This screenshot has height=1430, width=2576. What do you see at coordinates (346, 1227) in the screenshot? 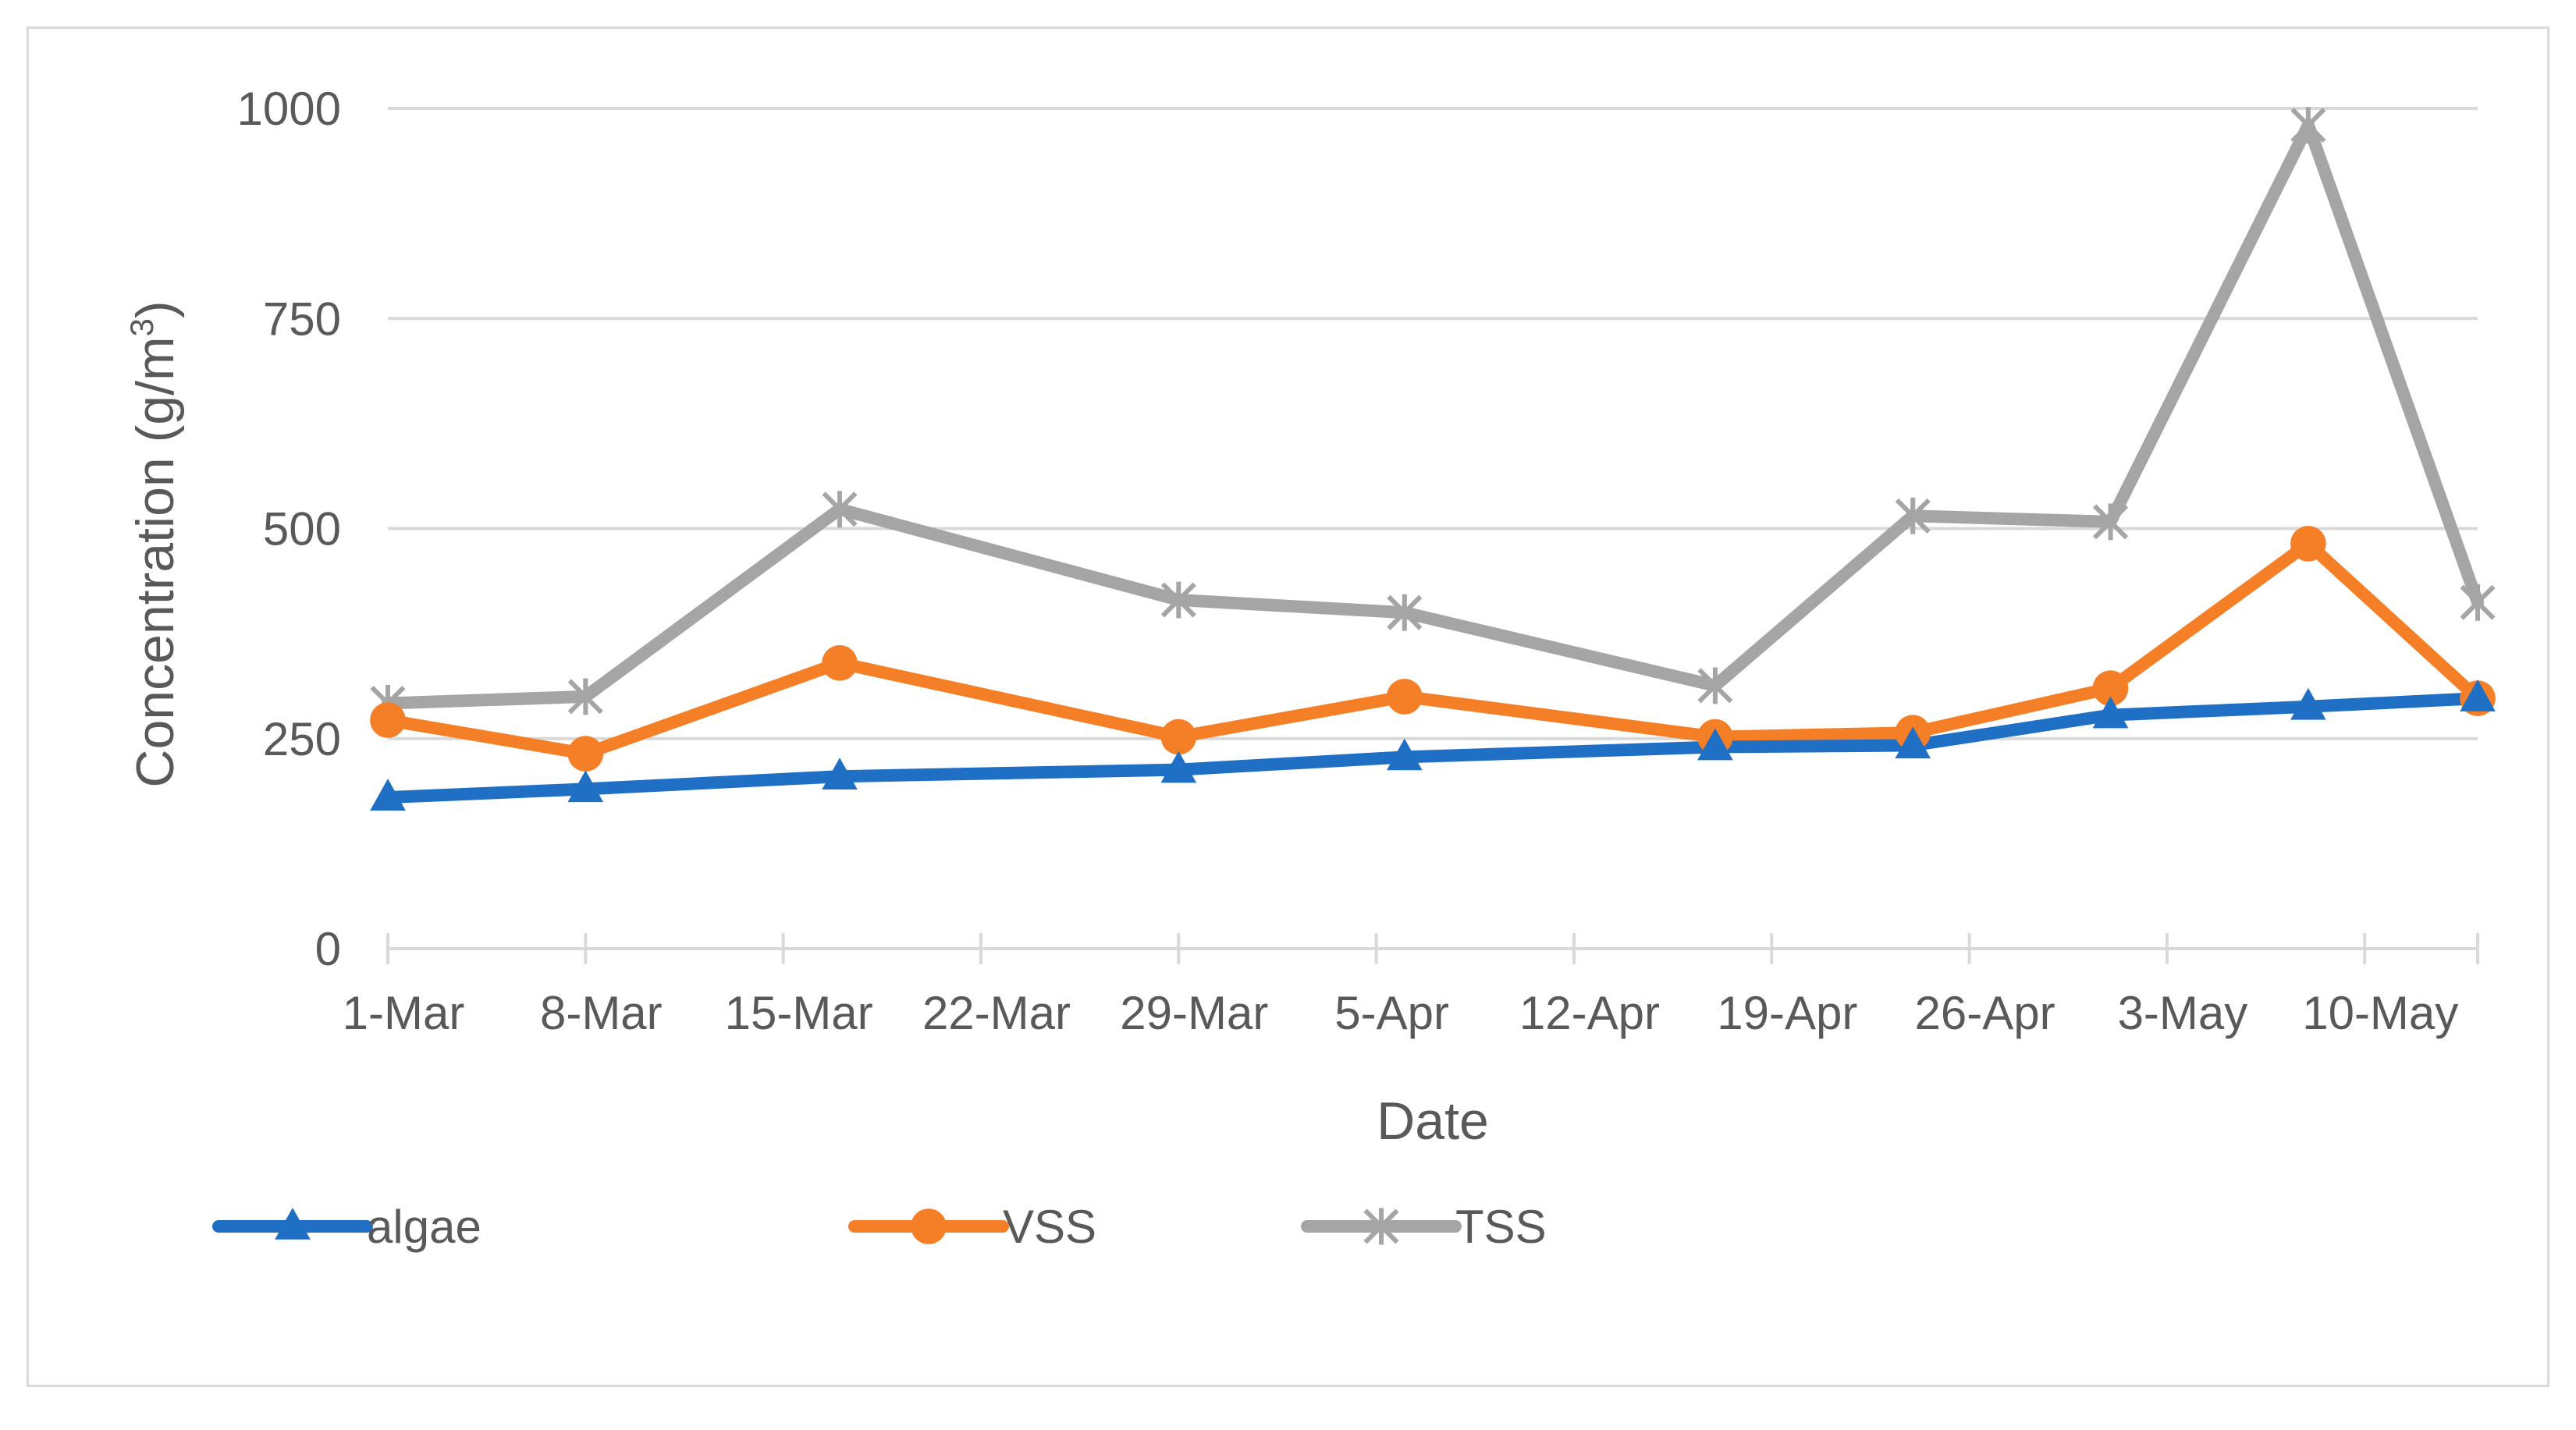
I see `legend-item-algae: algae` at bounding box center [346, 1227].